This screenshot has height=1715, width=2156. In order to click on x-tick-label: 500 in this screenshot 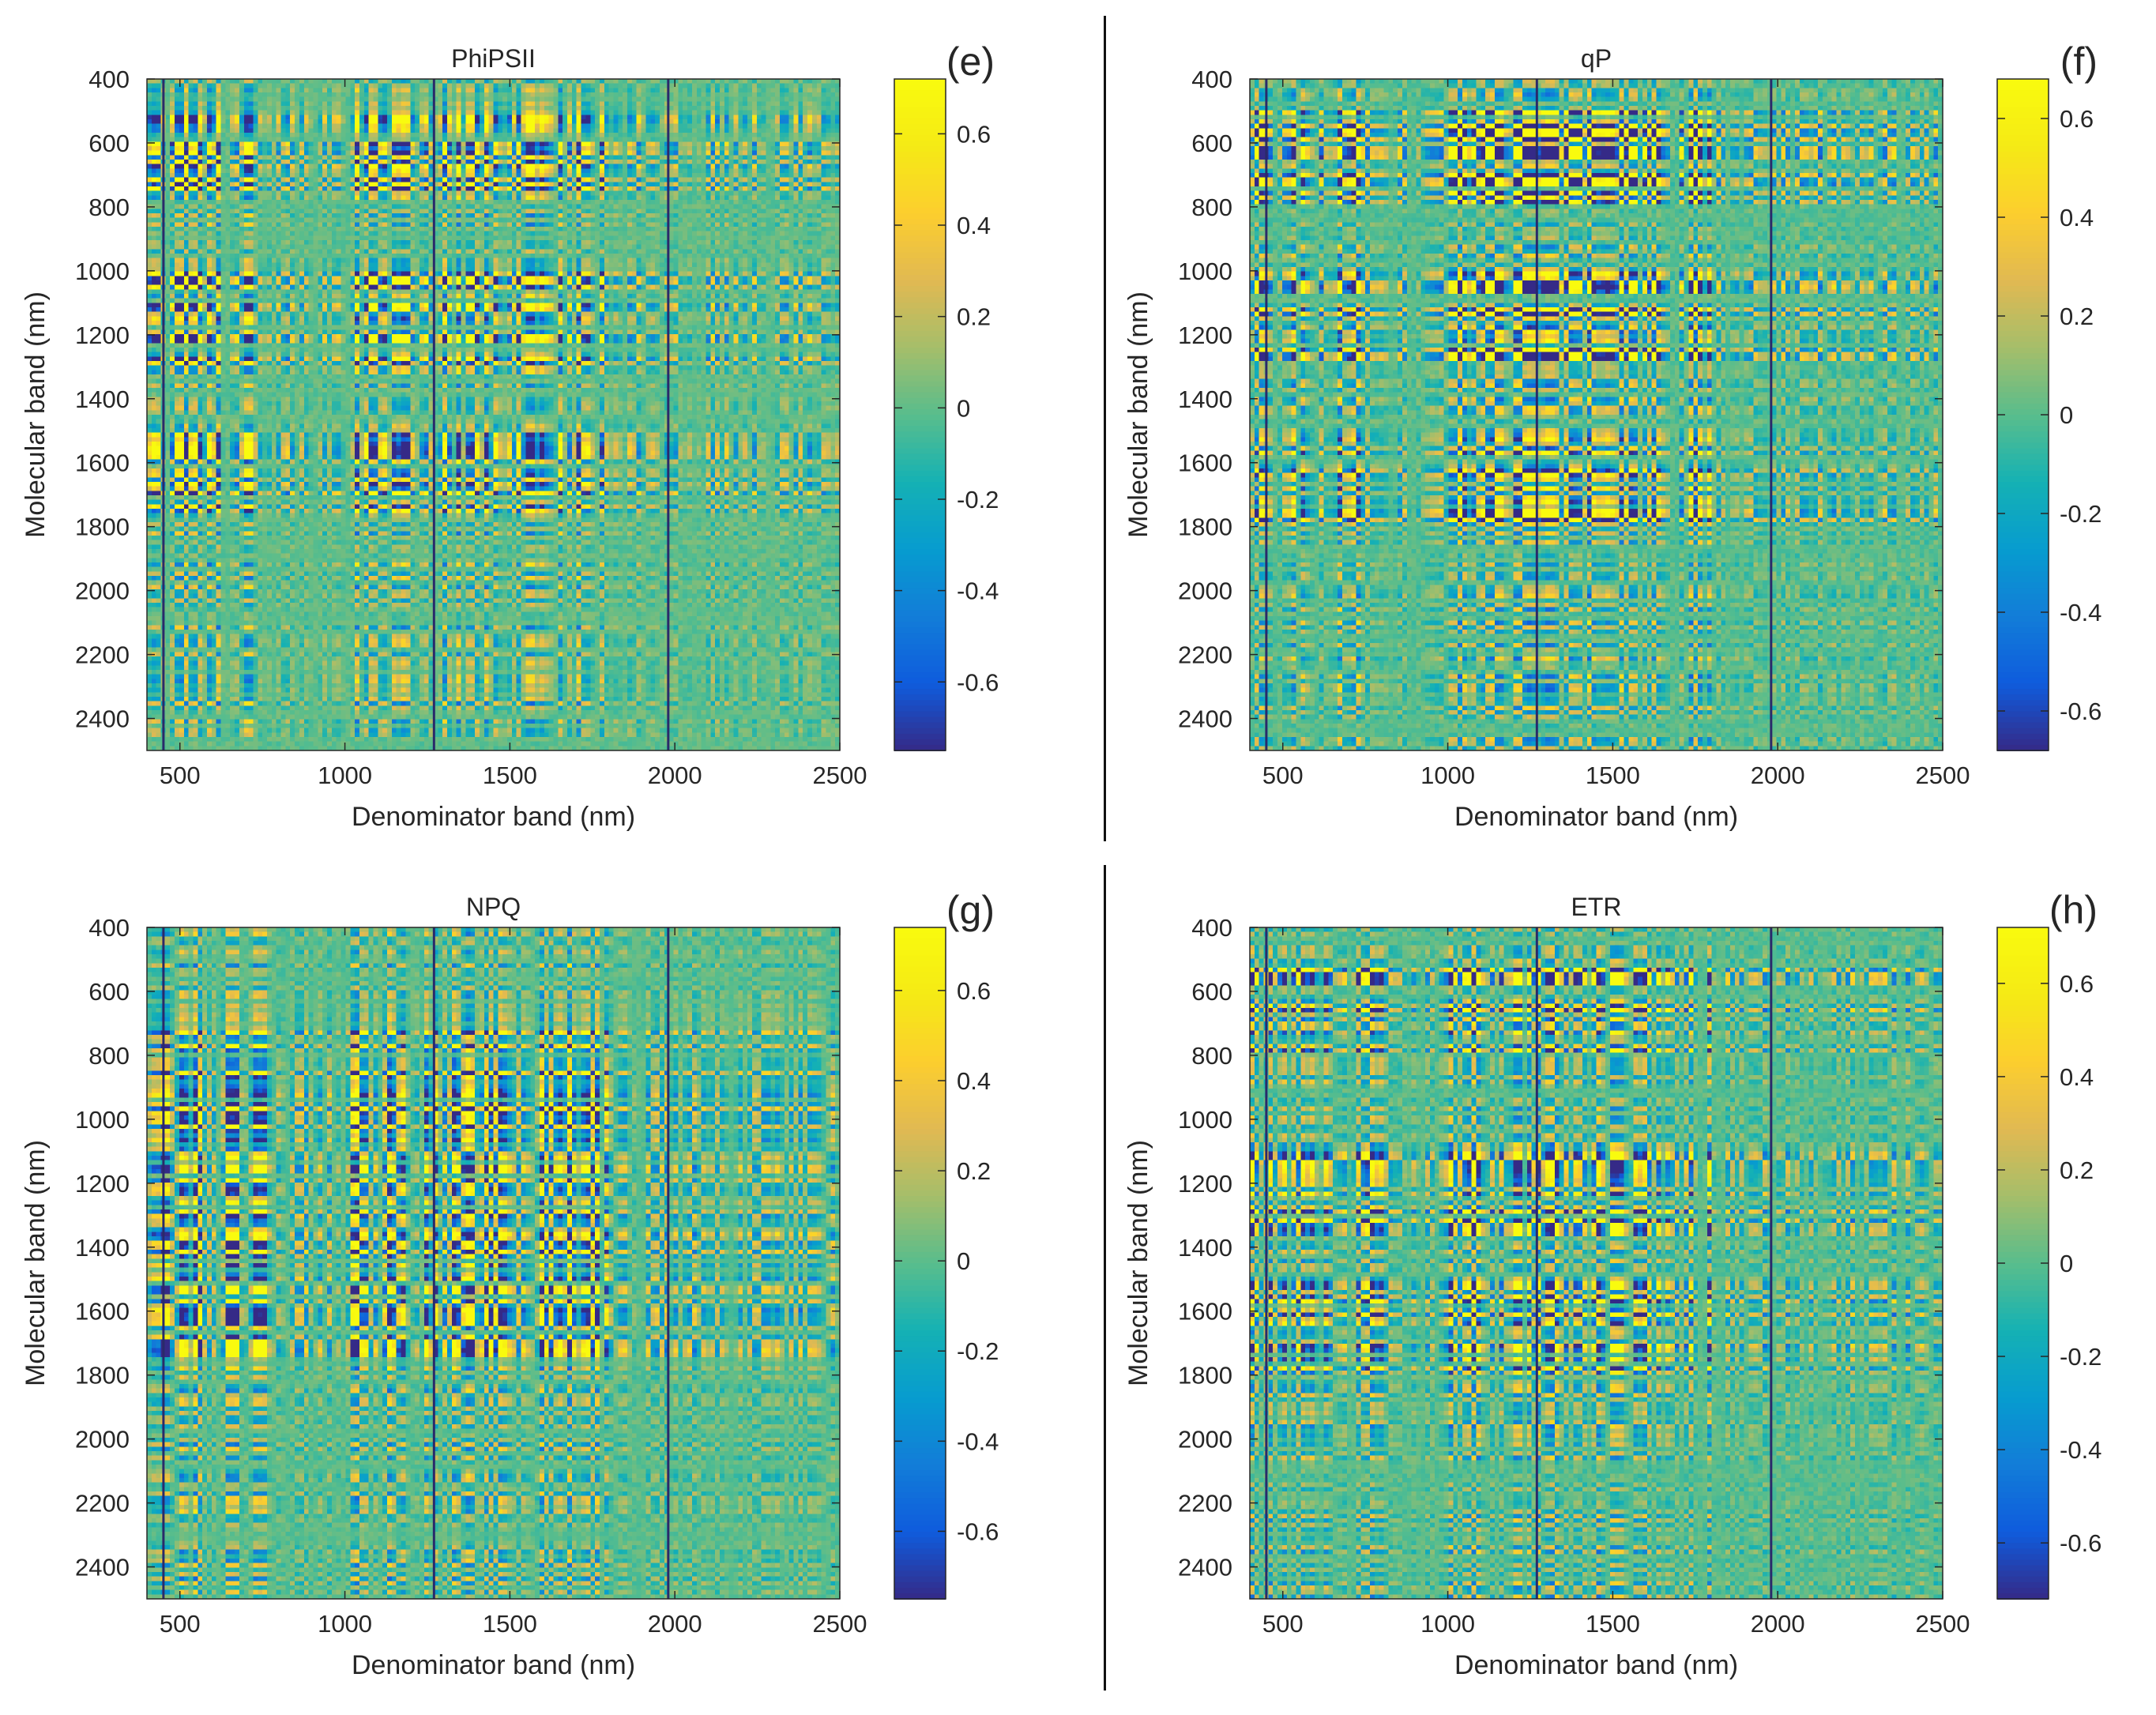, I will do `click(181, 1624)`.